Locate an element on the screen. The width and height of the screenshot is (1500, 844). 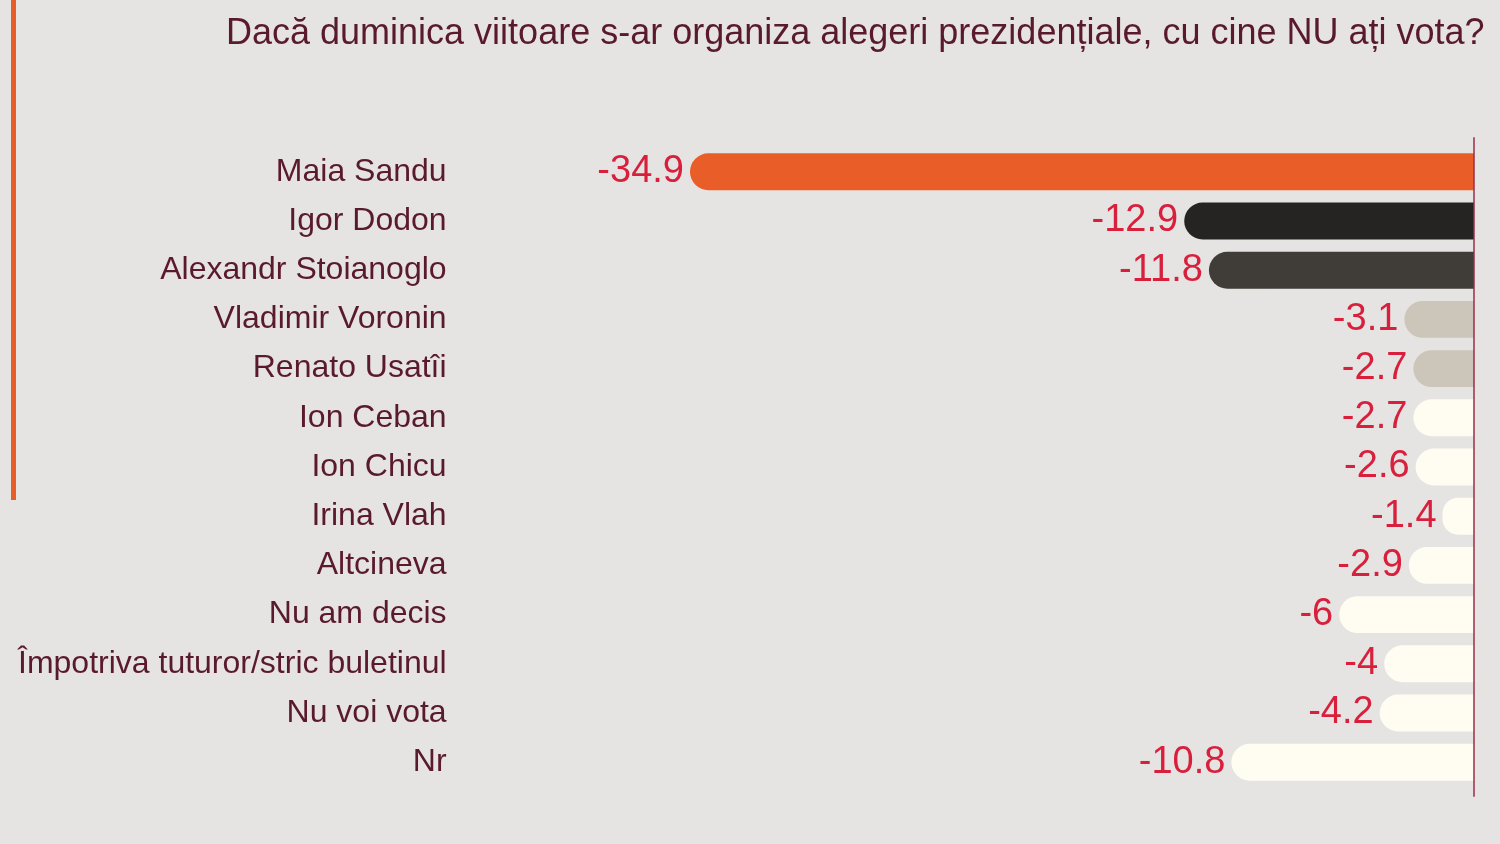
data-label: -2.9 is located at coordinates (1370, 562).